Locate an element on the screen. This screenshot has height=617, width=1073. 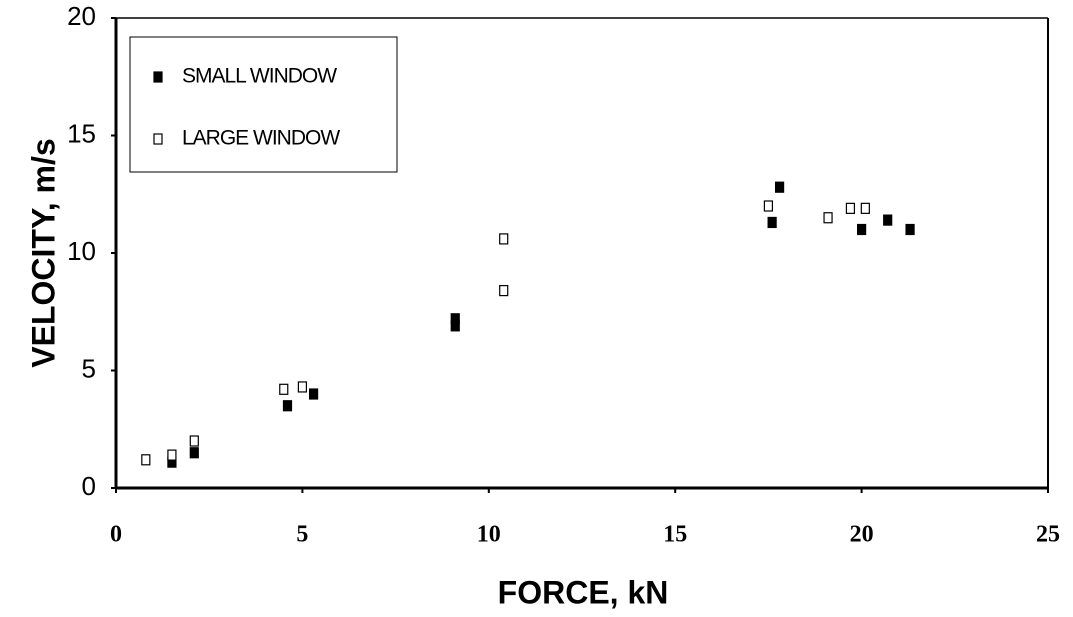
y-tick-label: 0 is located at coordinates (89, 486).